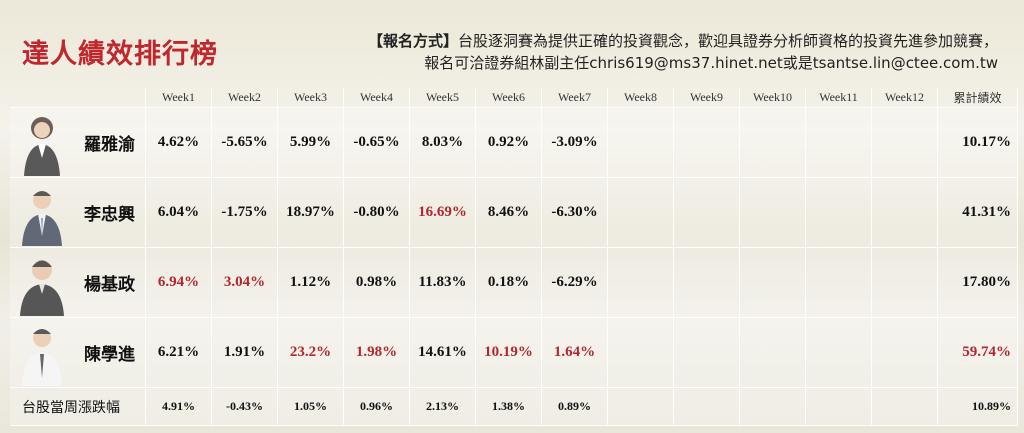 The height and width of the screenshot is (433, 1024). What do you see at coordinates (575, 98) in the screenshot?
I see `column-header: Week7` at bounding box center [575, 98].